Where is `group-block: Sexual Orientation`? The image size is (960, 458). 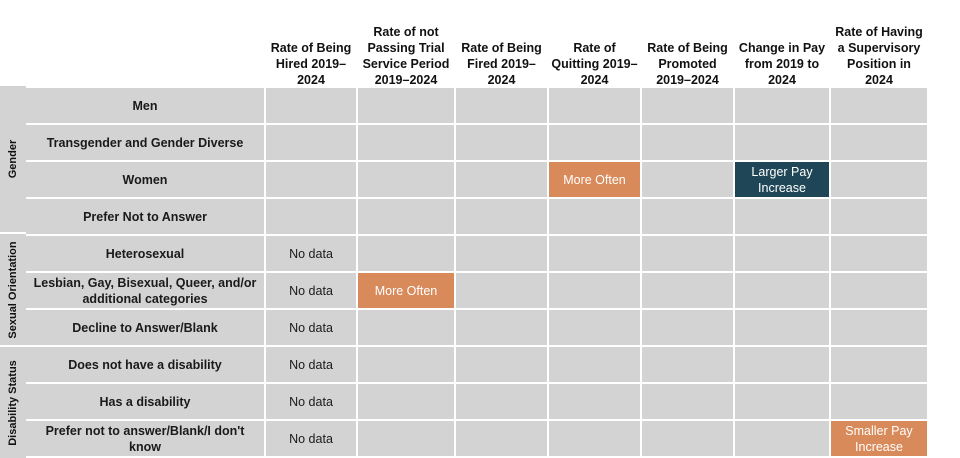
group-block: Sexual Orientation is located at coordinates (13, 289).